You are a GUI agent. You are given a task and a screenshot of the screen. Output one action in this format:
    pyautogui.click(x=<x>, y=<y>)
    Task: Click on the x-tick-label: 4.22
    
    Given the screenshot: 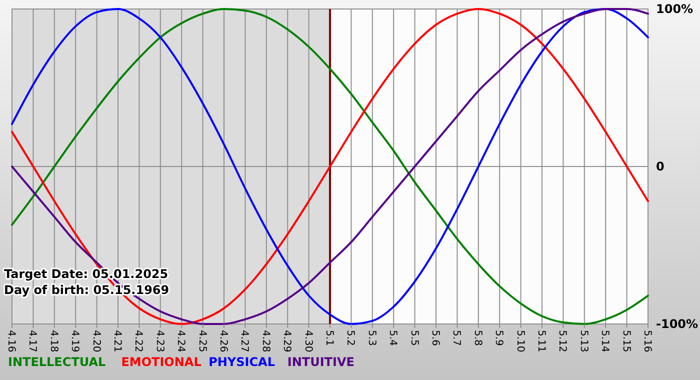 What is the action you would take?
    pyautogui.click(x=138, y=341)
    